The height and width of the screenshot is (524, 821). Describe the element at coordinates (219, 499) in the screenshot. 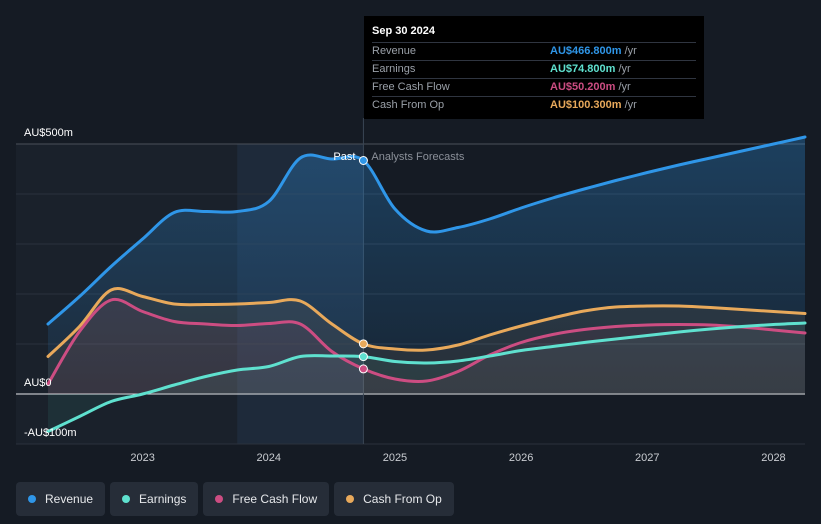

I see `free-cash-flow-dot-icon` at that location.